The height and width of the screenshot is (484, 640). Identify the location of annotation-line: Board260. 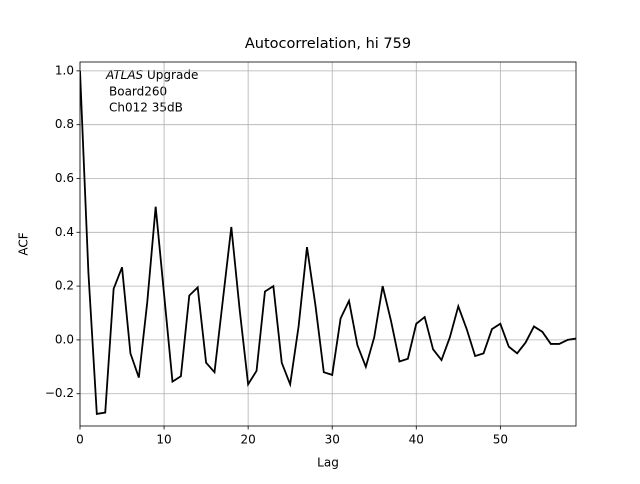
(138, 92).